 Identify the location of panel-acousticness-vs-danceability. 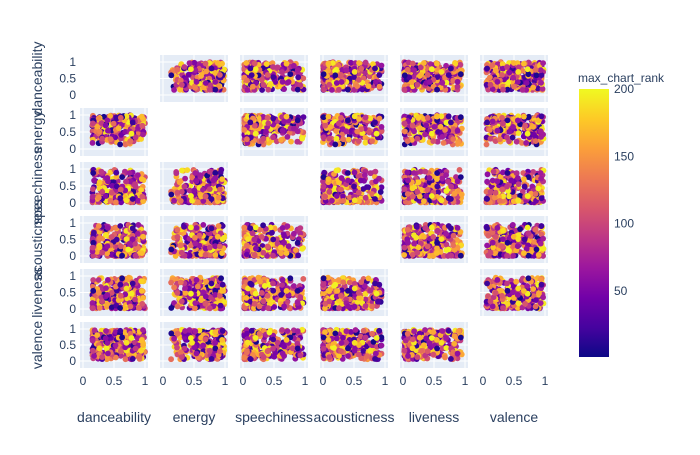
(114, 239).